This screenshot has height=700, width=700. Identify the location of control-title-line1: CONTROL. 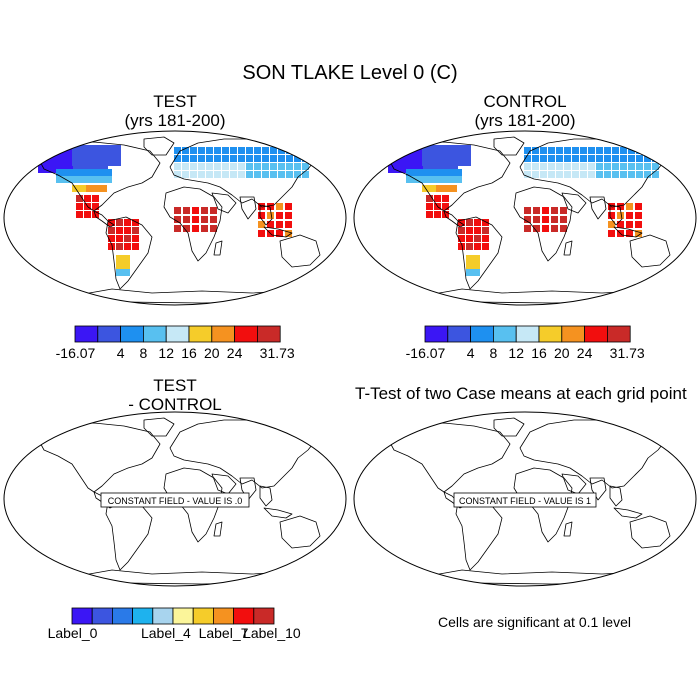
(525, 101).